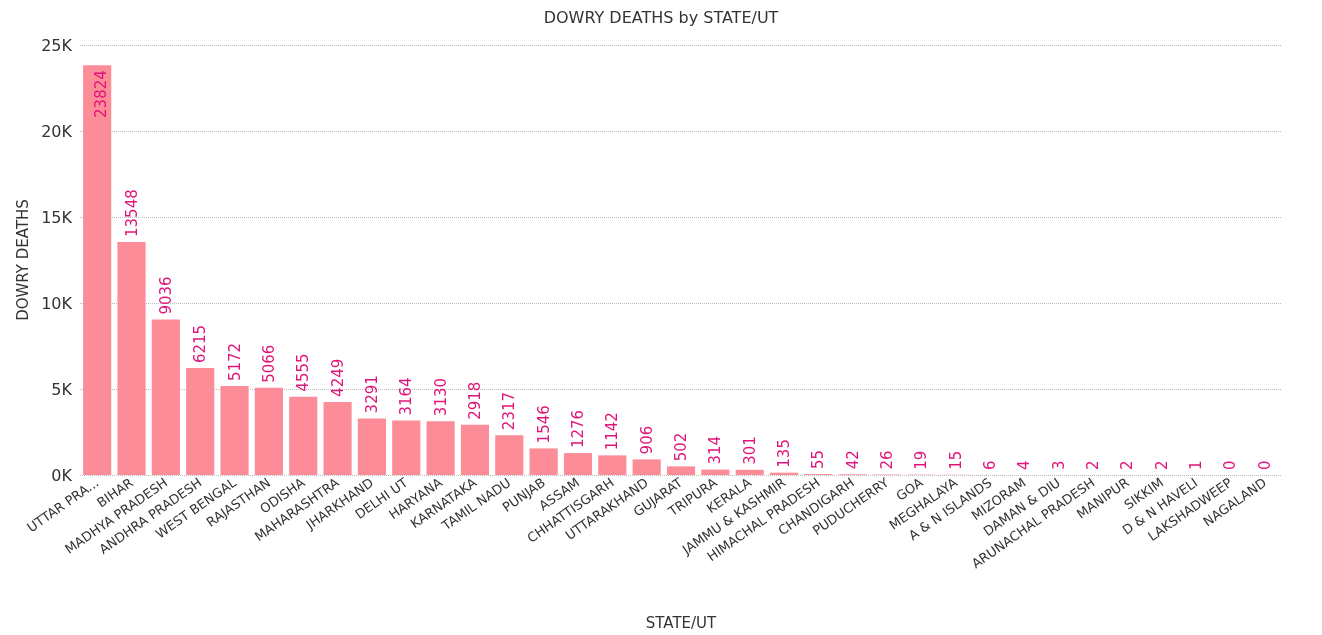 Image resolution: width=1322 pixels, height=635 pixels. Describe the element at coordinates (749, 450) in the screenshot. I see `data-label: 301` at that location.